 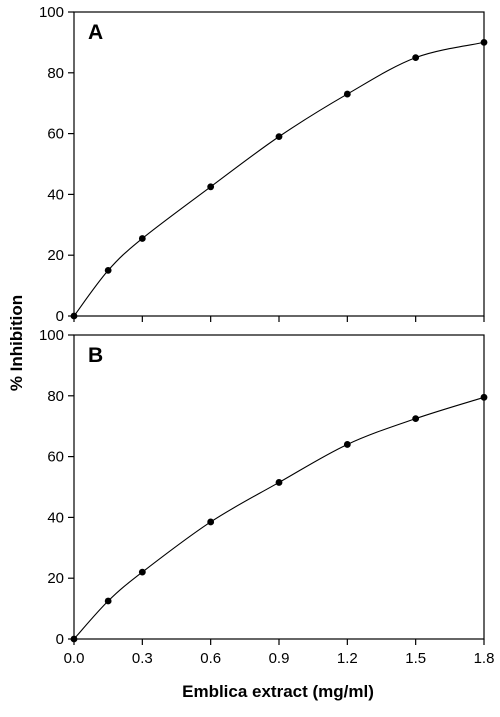 I want to click on panel-label: B, so click(x=95, y=355).